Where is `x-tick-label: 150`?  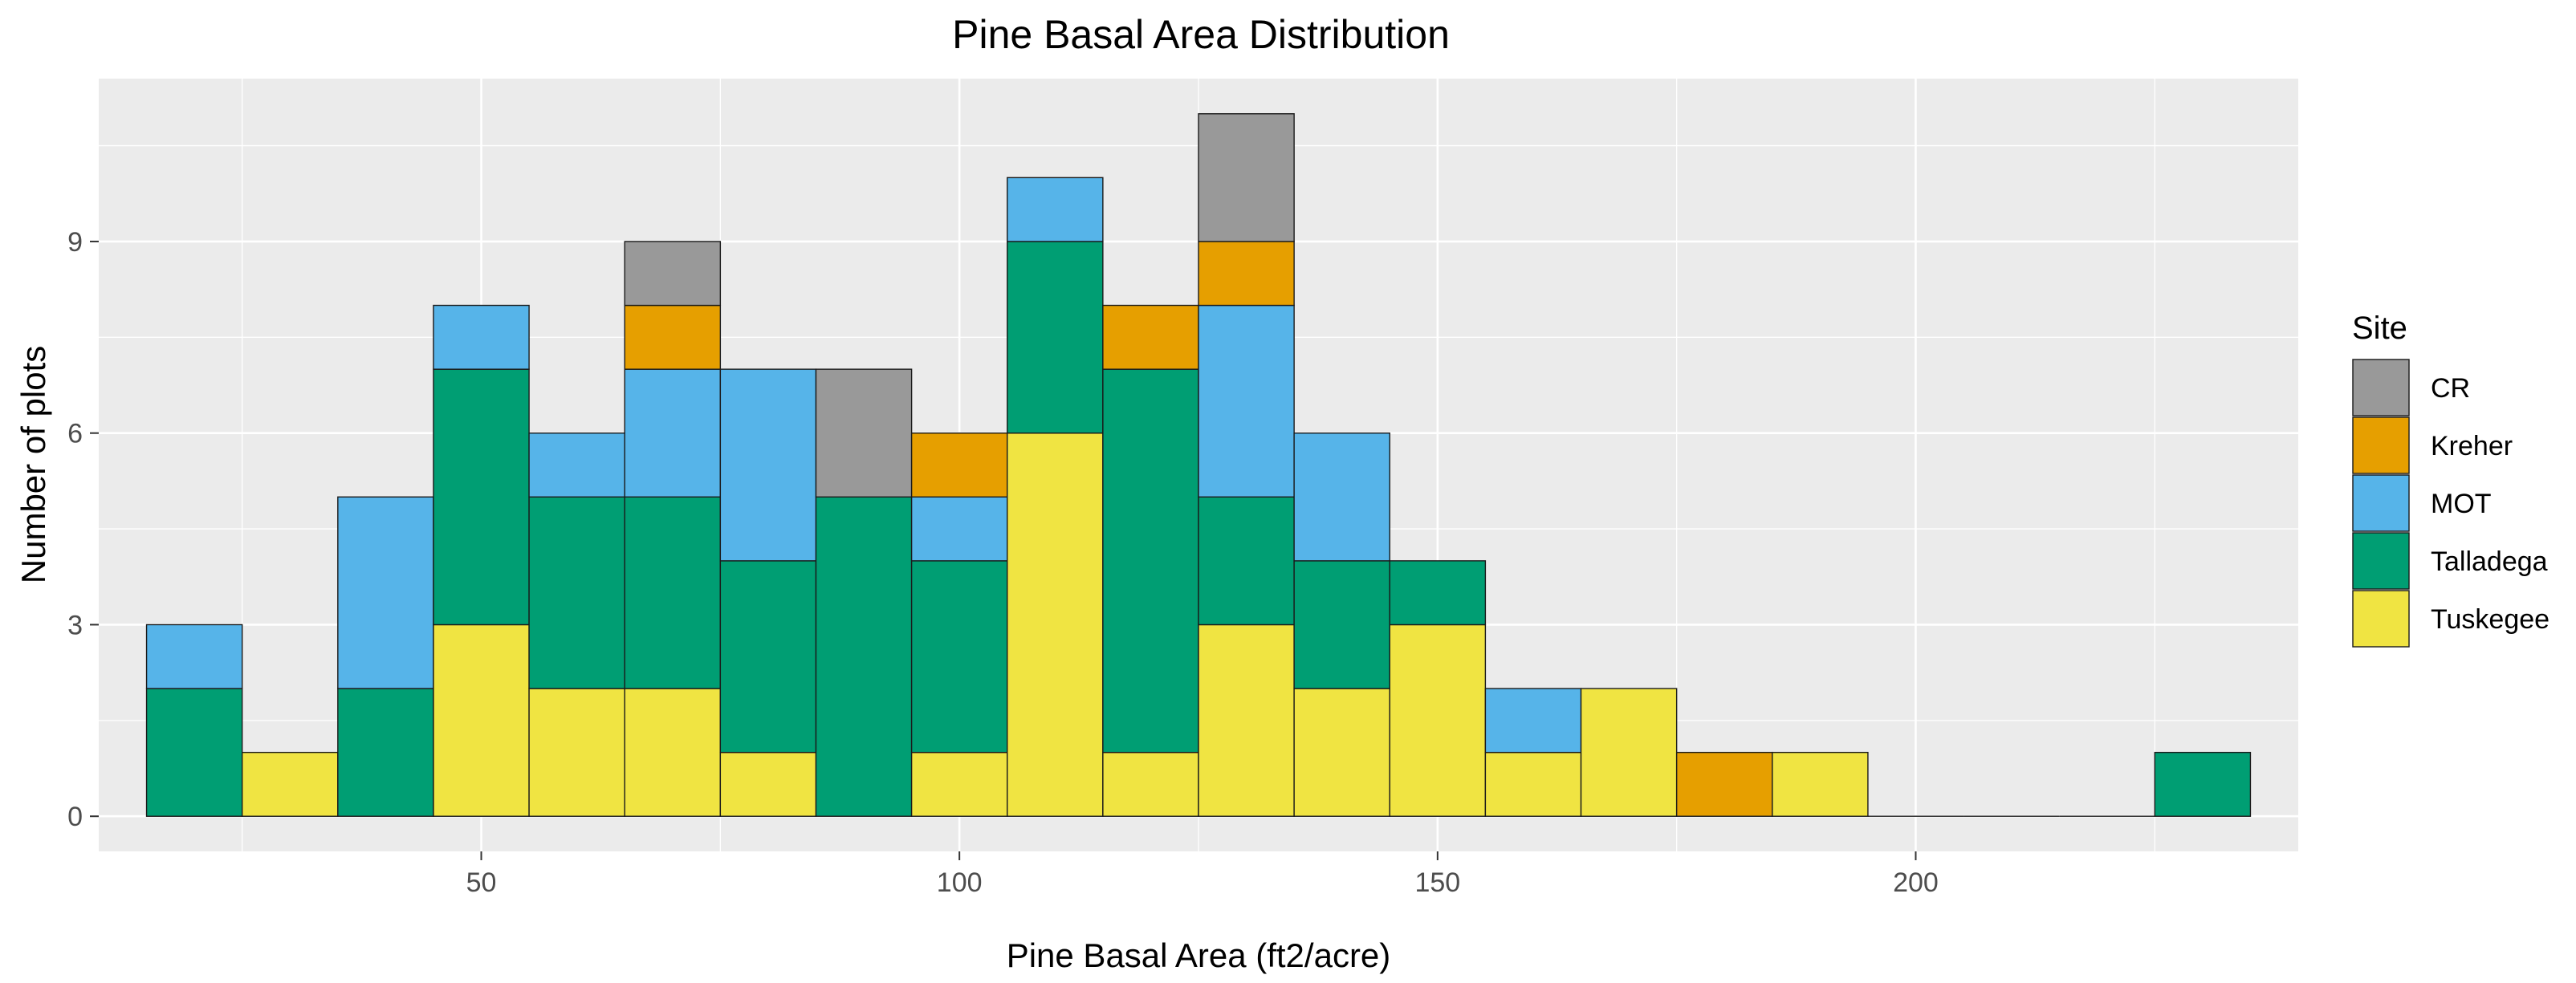
x-tick-label: 150 is located at coordinates (1437, 882).